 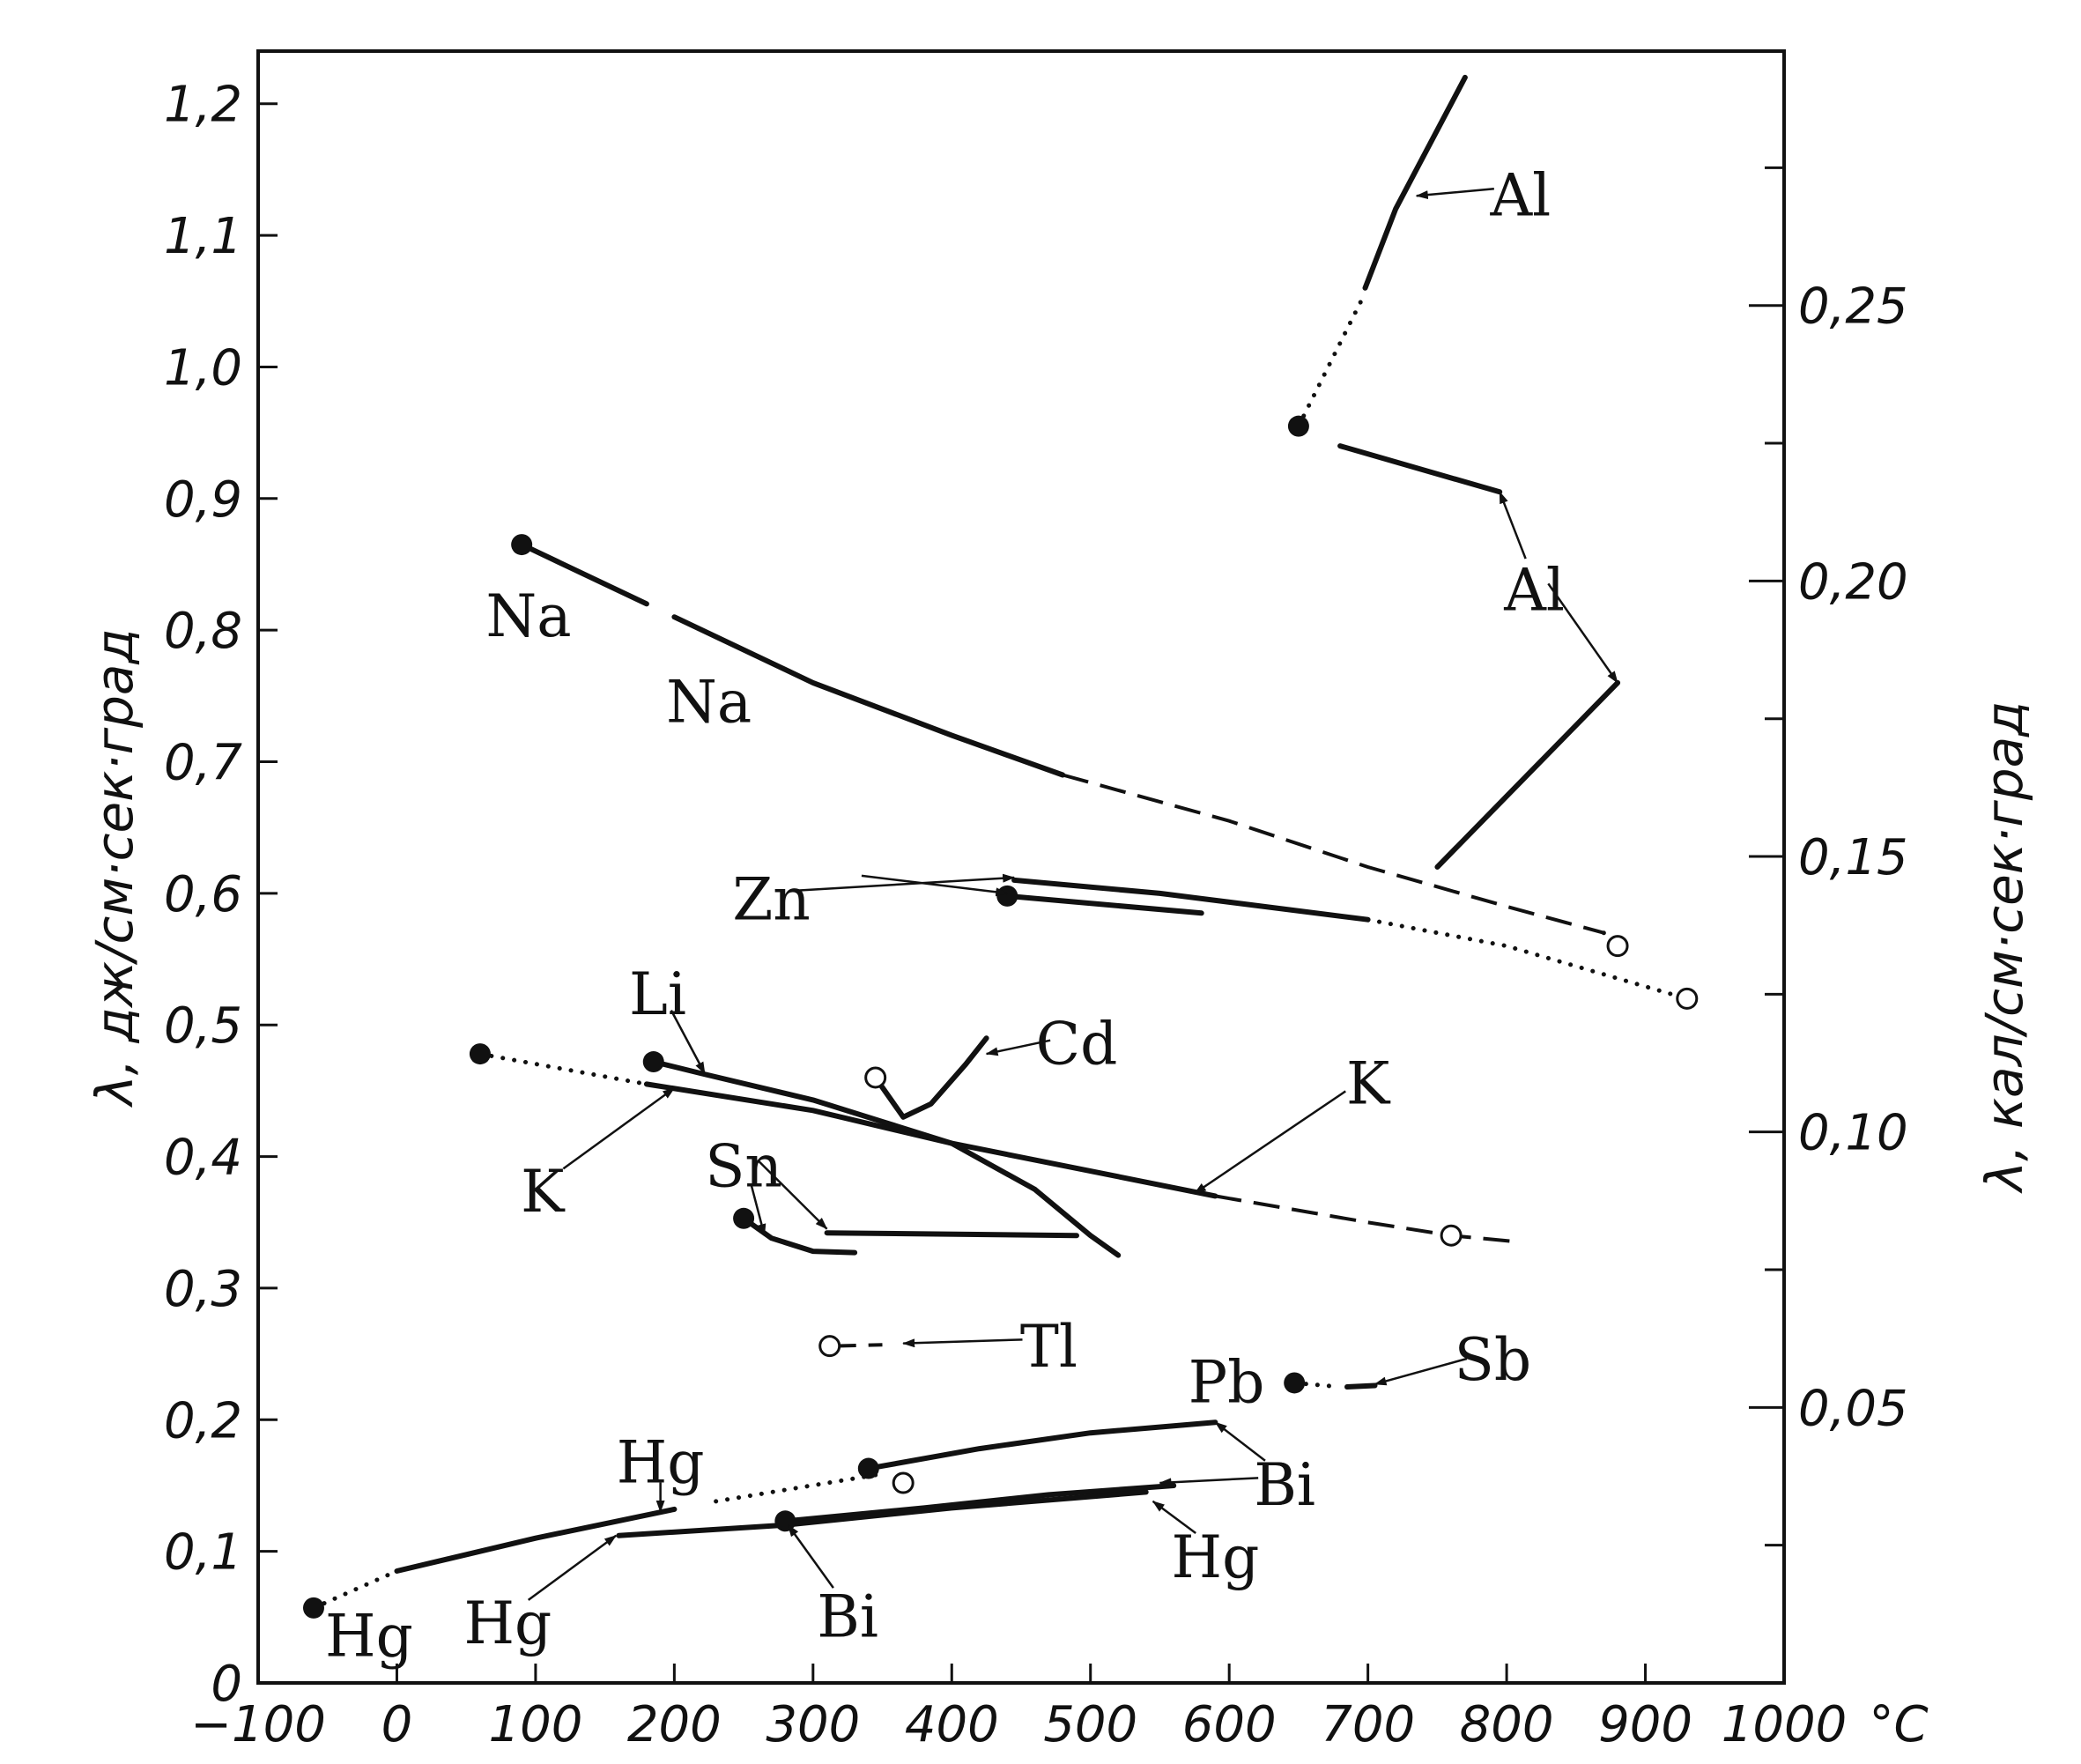 I want to click on x-tick-label: 200, so click(x=675, y=1724).